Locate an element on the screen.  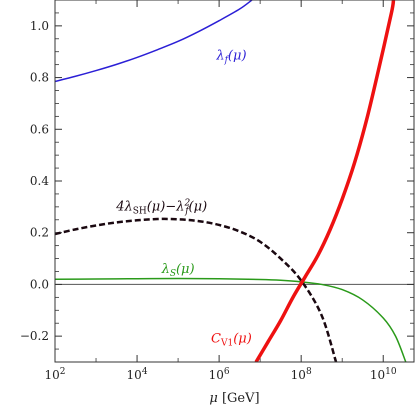
y-tick-label: 0.8 is located at coordinates (39, 78).